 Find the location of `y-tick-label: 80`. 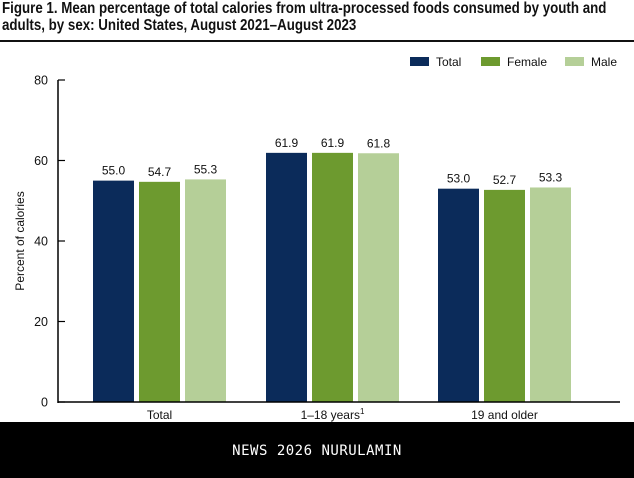

y-tick-label: 80 is located at coordinates (41, 81).